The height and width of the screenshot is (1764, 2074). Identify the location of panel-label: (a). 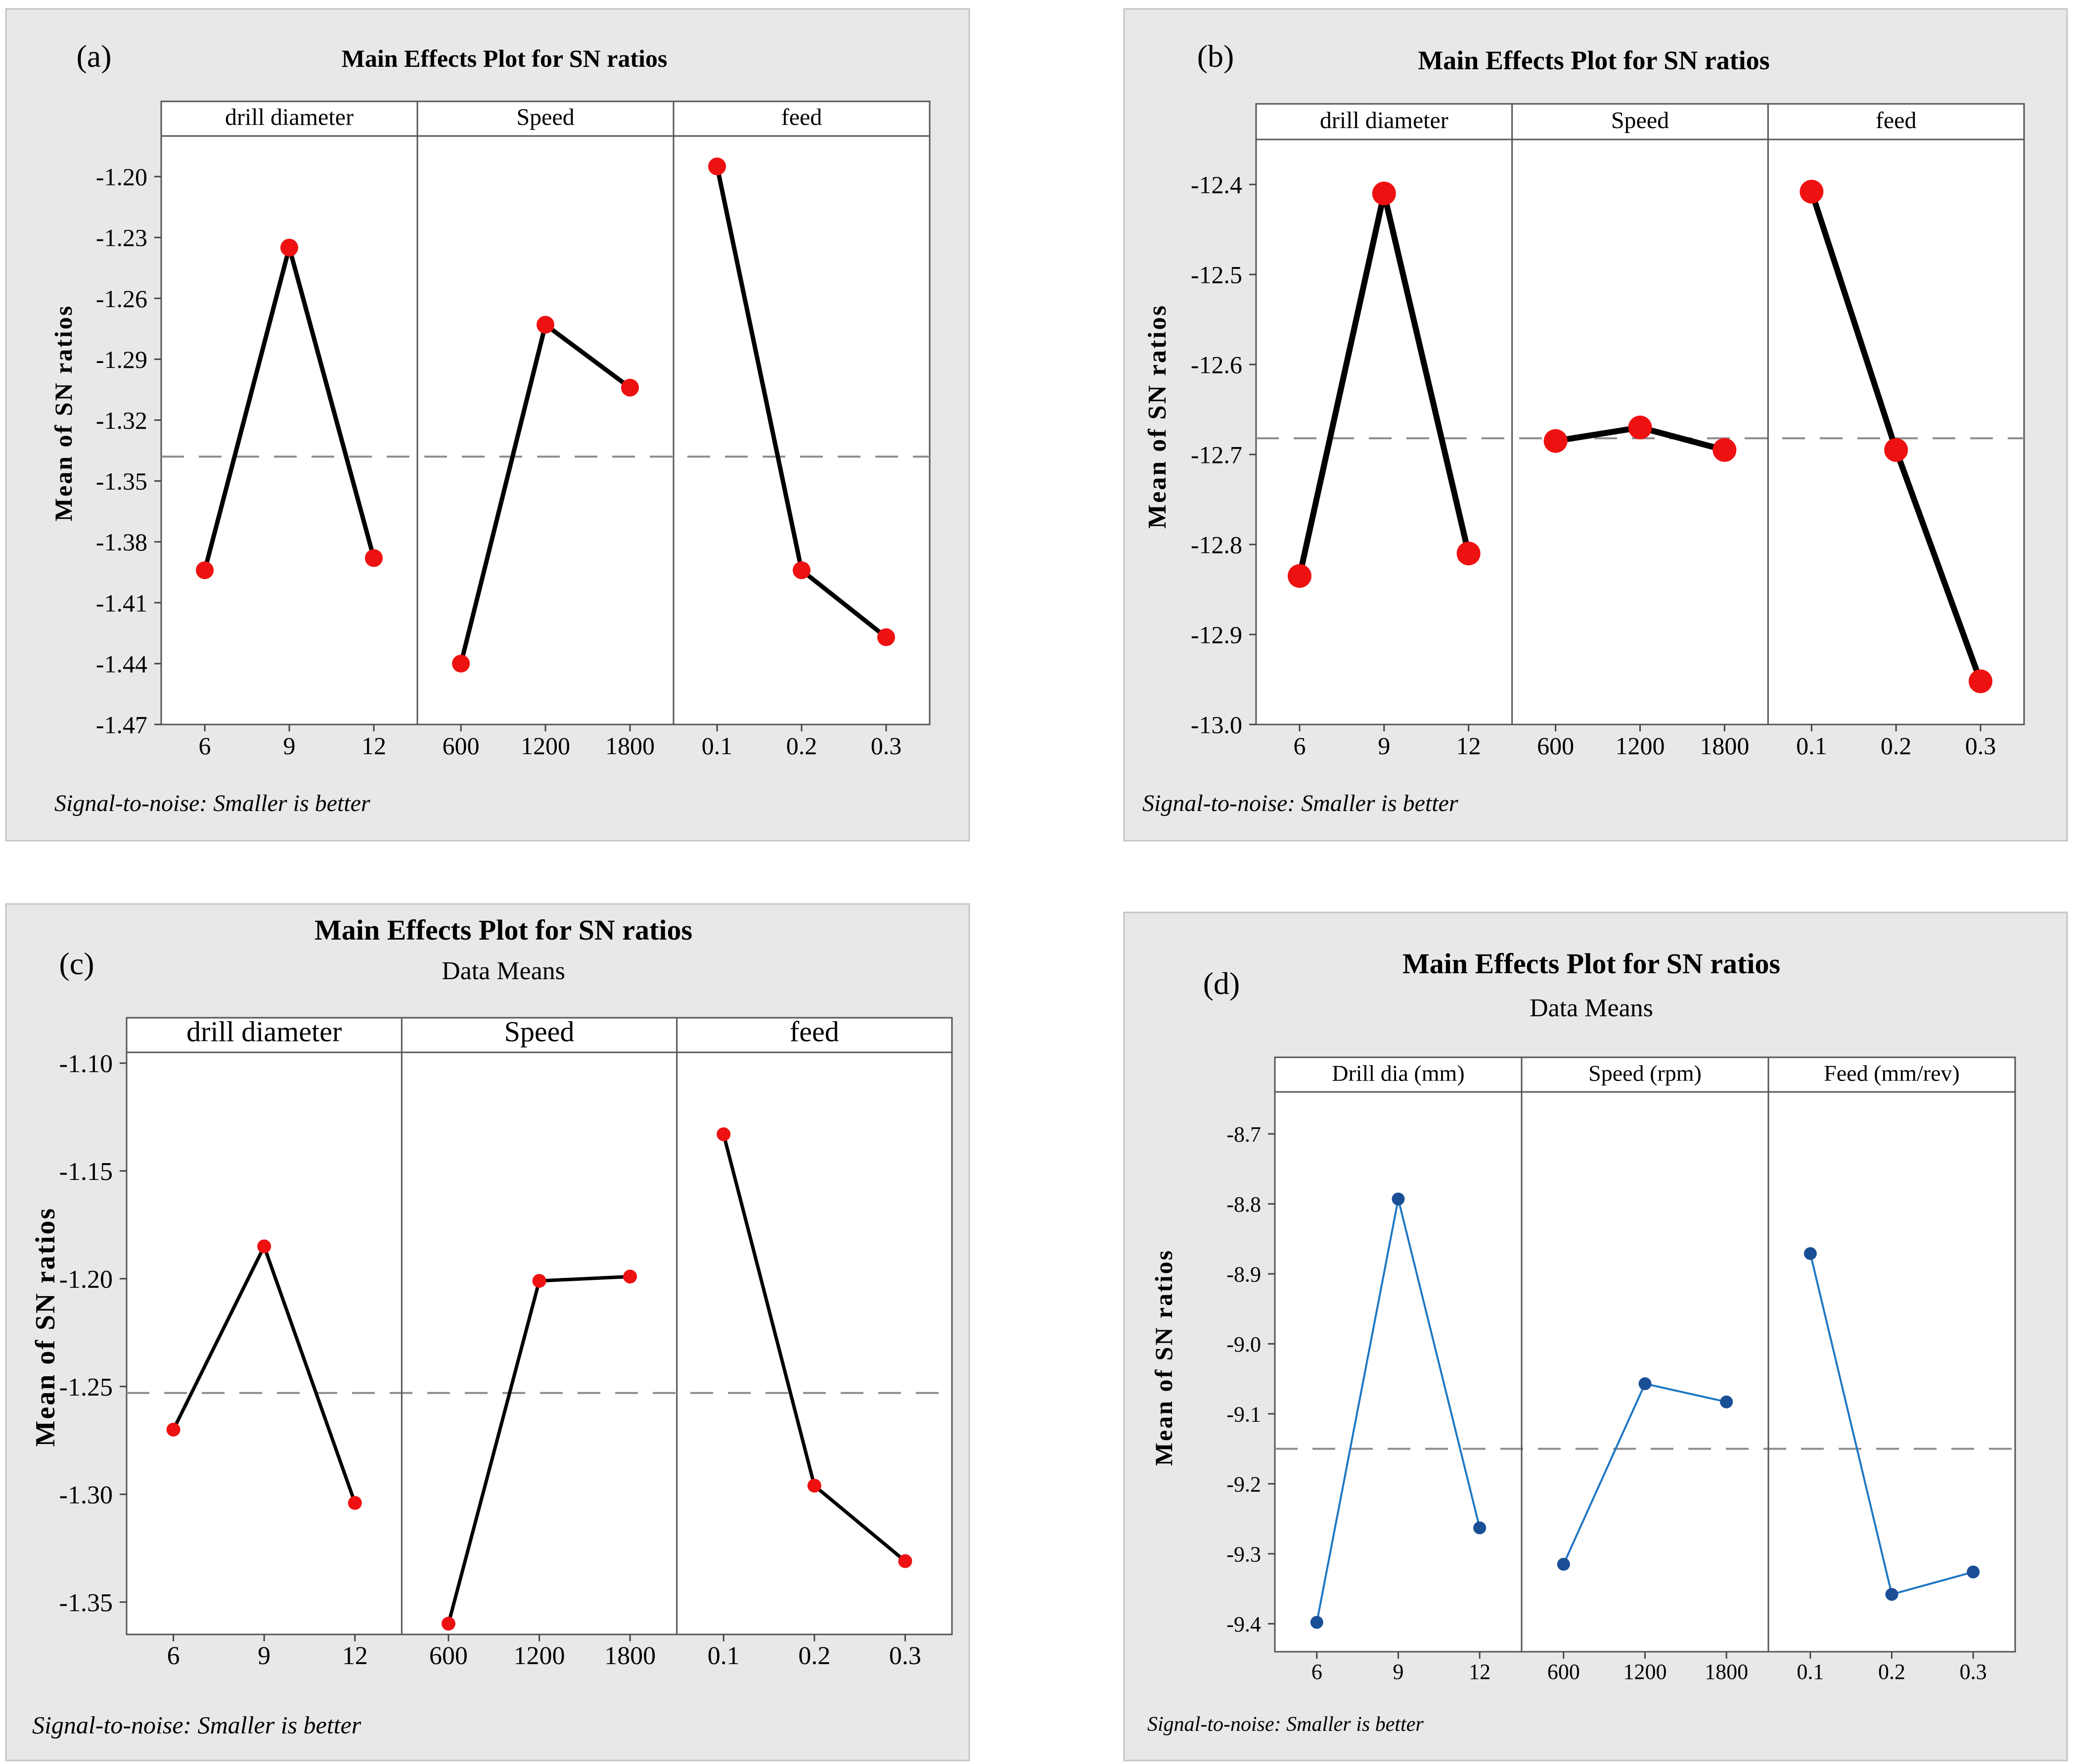
(93, 56).